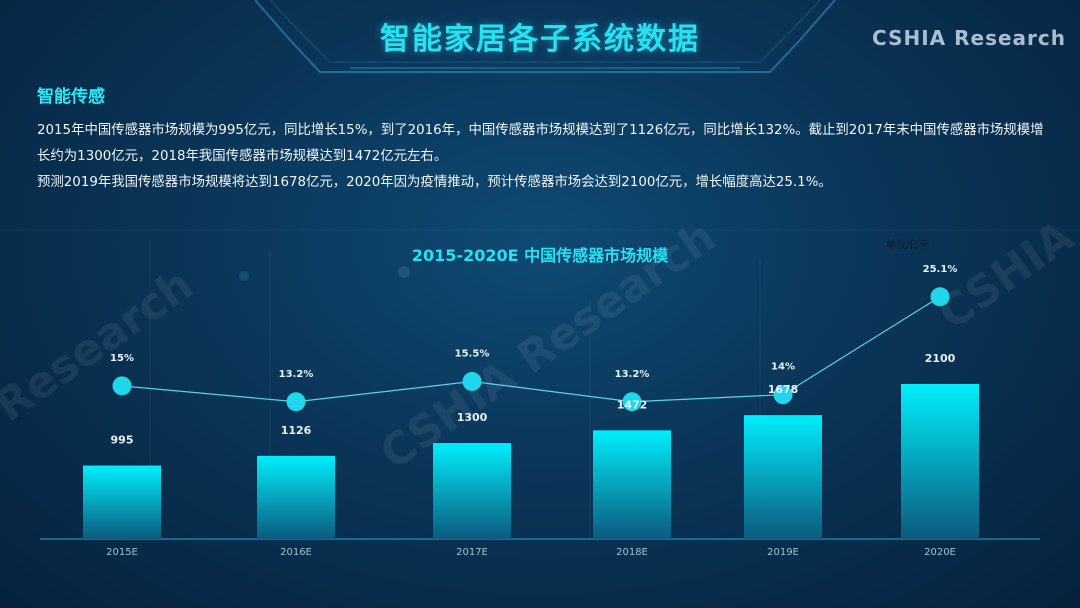 The height and width of the screenshot is (608, 1080). What do you see at coordinates (969, 38) in the screenshot?
I see `brand-logo: CSHIA Research` at bounding box center [969, 38].